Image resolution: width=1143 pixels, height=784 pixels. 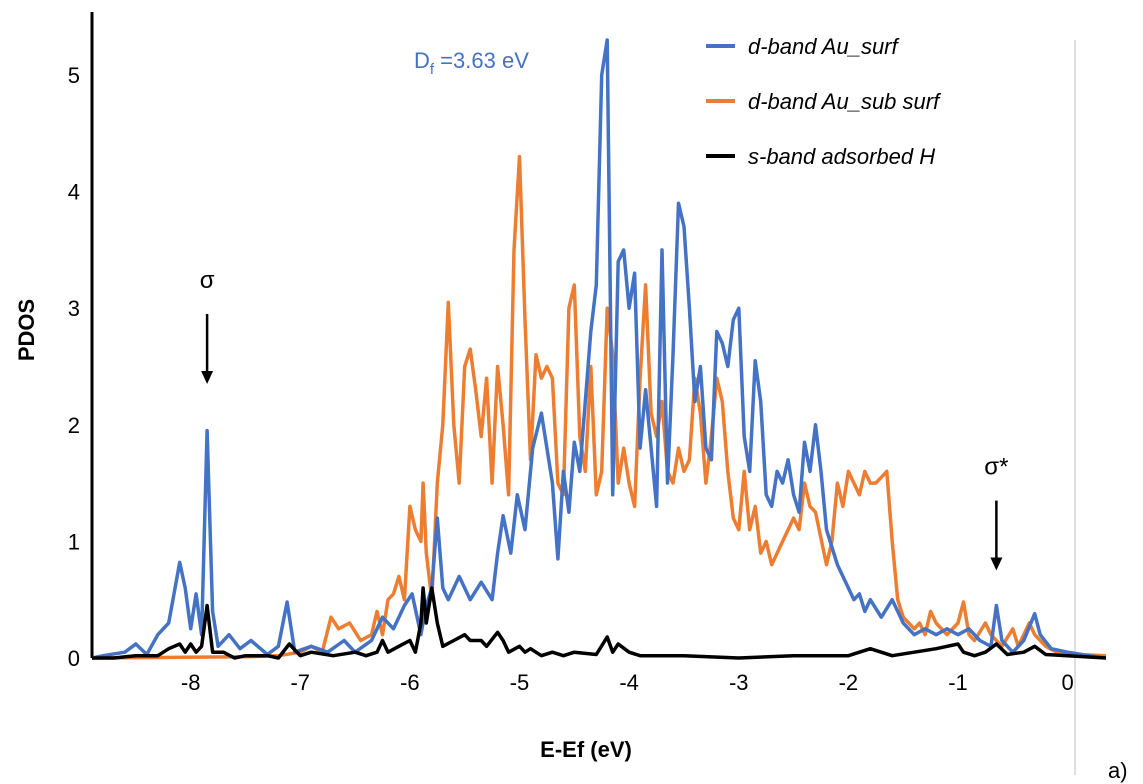 What do you see at coordinates (586, 749) in the screenshot?
I see `x-axis-title: E-Ef (eV)` at bounding box center [586, 749].